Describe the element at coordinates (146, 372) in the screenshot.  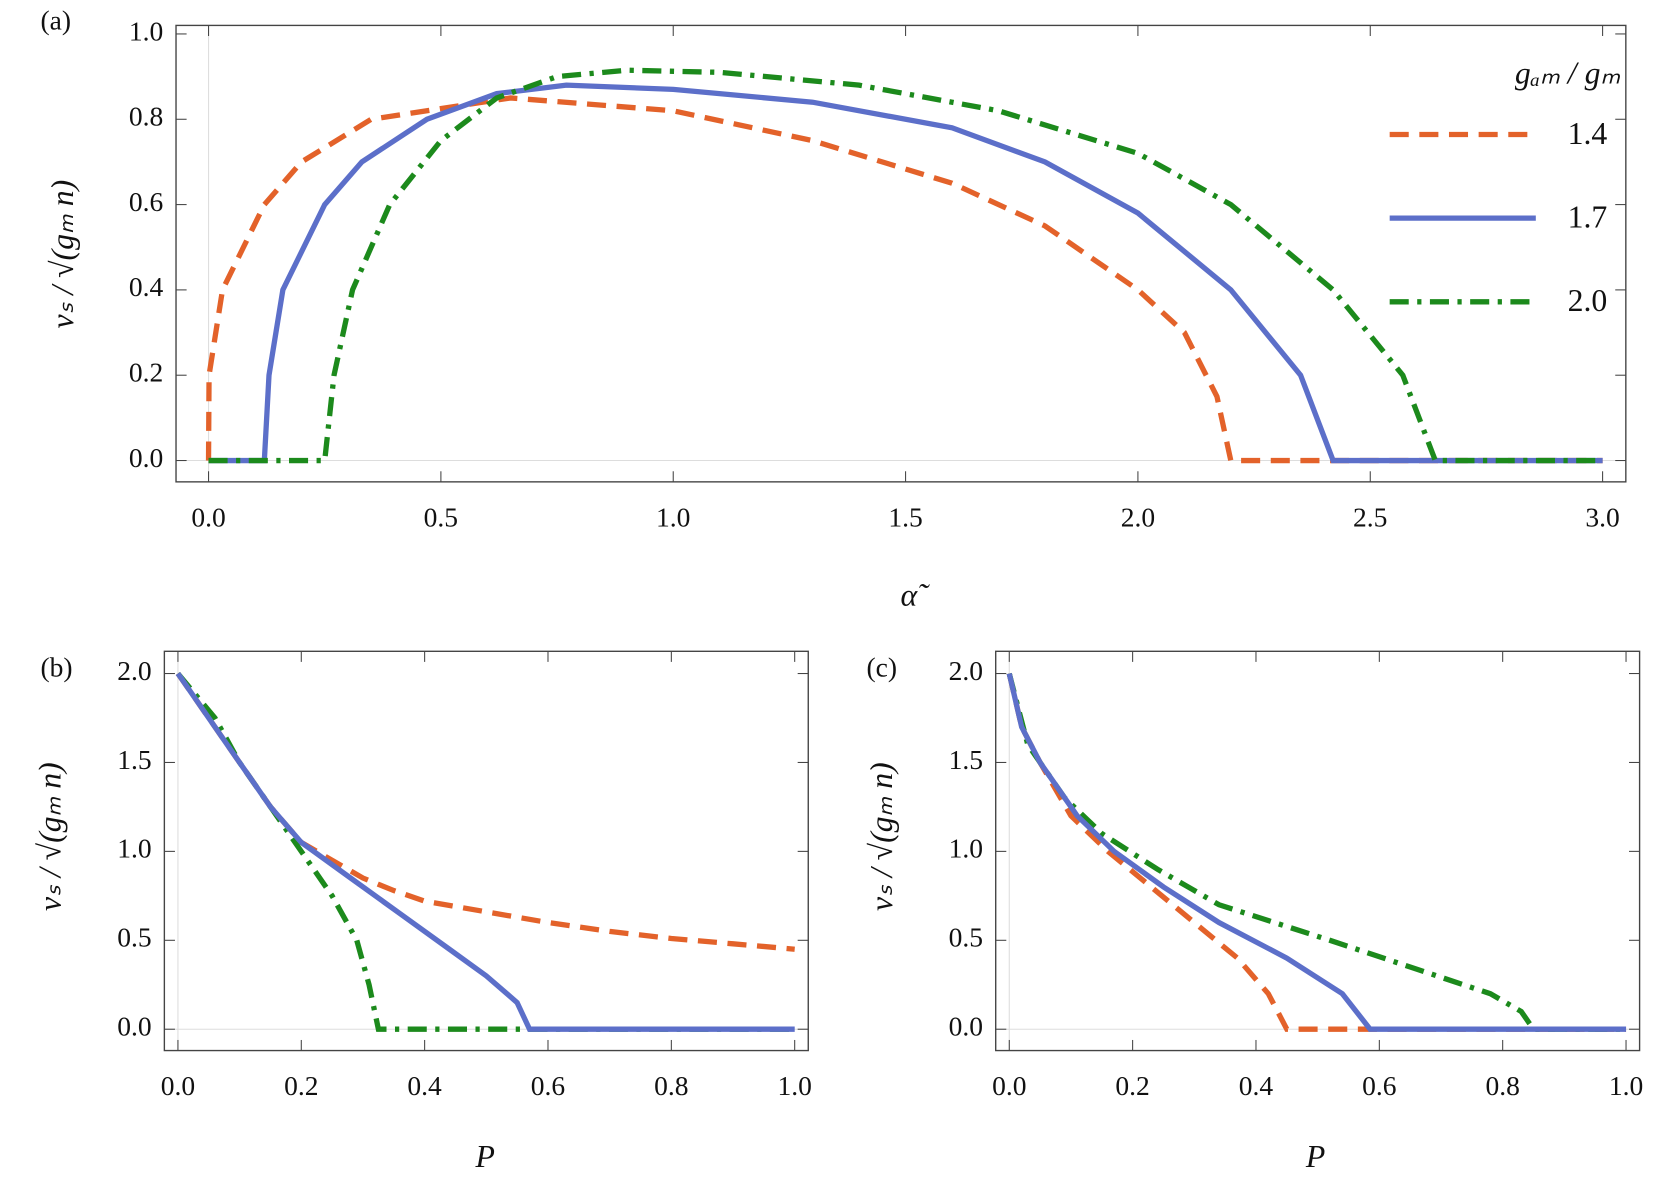
I see `y-tick-label: 0.2` at that location.